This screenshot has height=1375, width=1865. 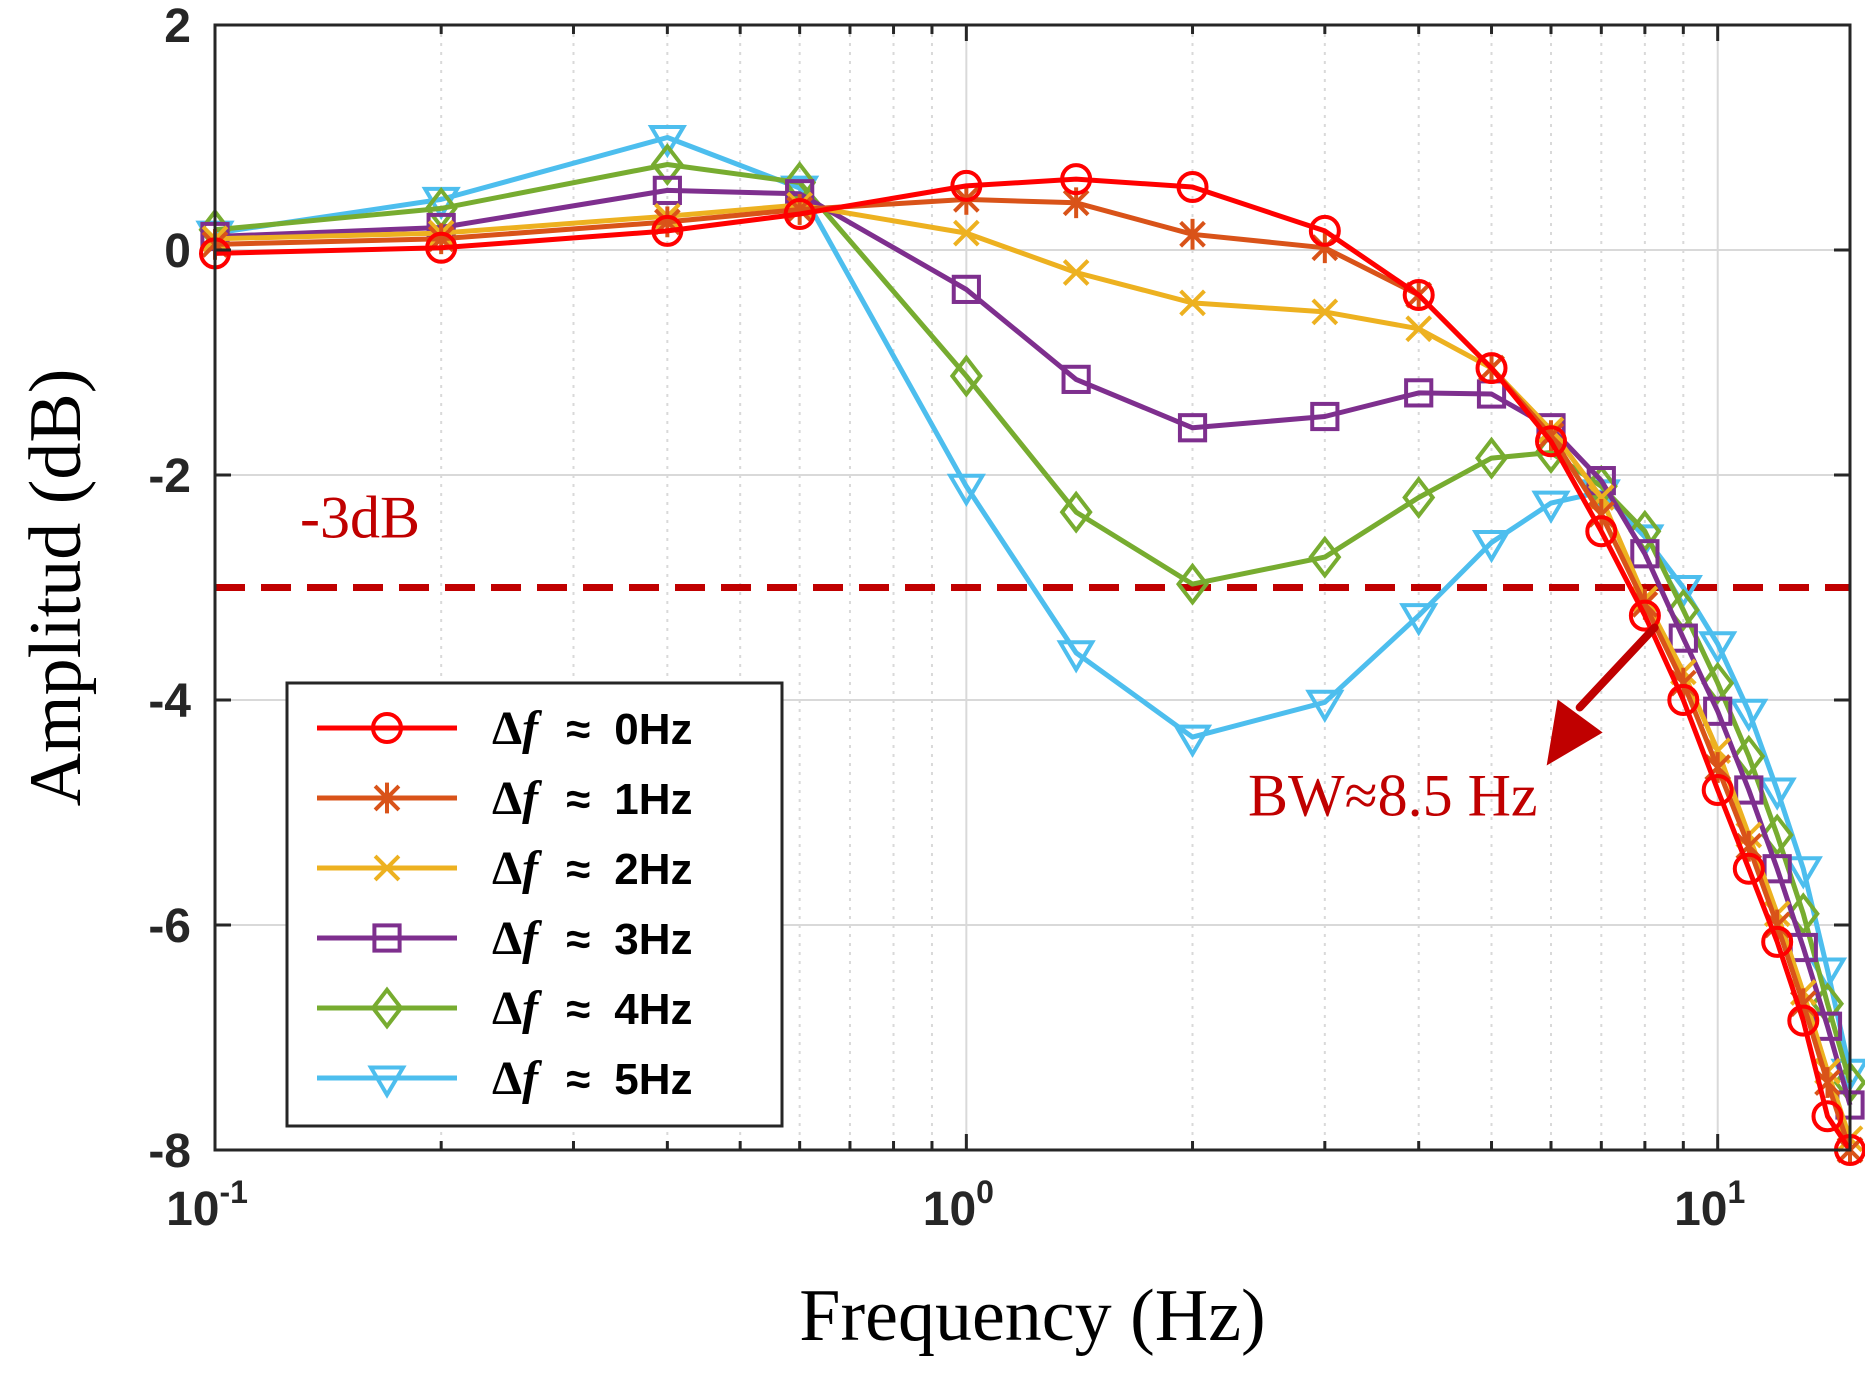 What do you see at coordinates (1032, 1316) in the screenshot?
I see `x-axis-title: Frequency (Hz)` at bounding box center [1032, 1316].